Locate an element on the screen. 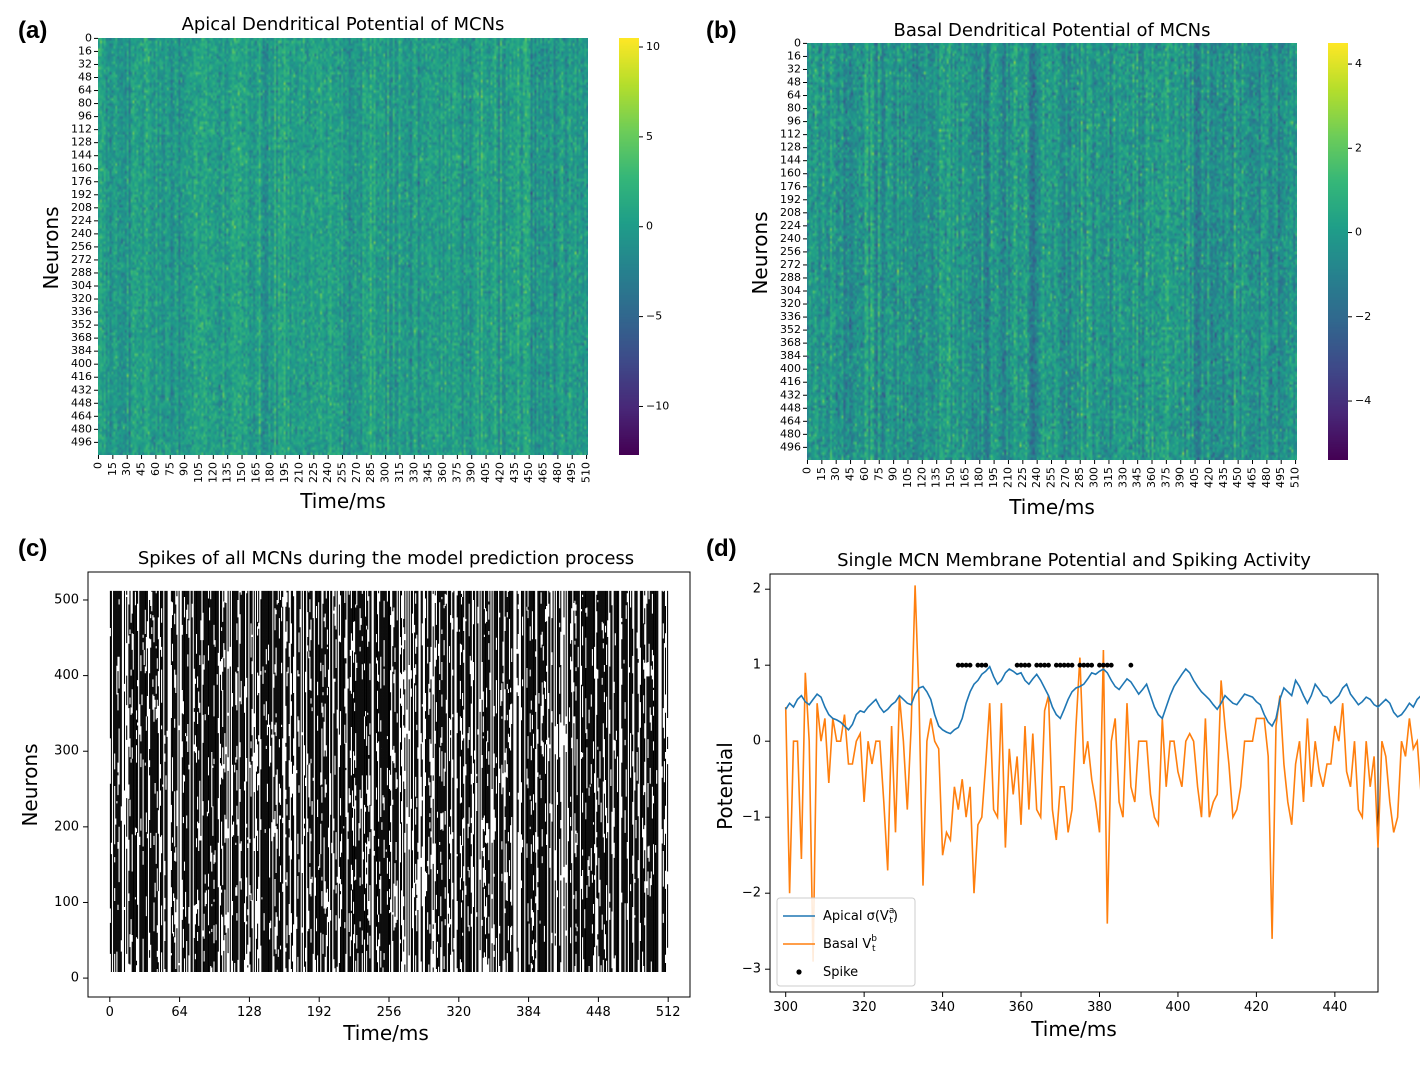  chart-d-xtick-label: 420 is located at coordinates (1256, 1007).